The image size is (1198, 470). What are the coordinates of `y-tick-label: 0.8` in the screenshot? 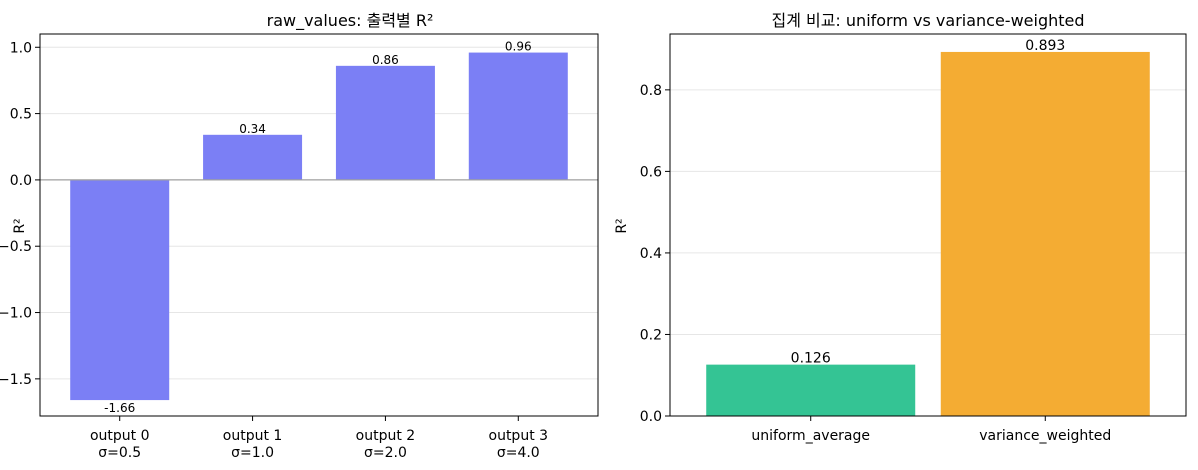 It's located at (651, 91).